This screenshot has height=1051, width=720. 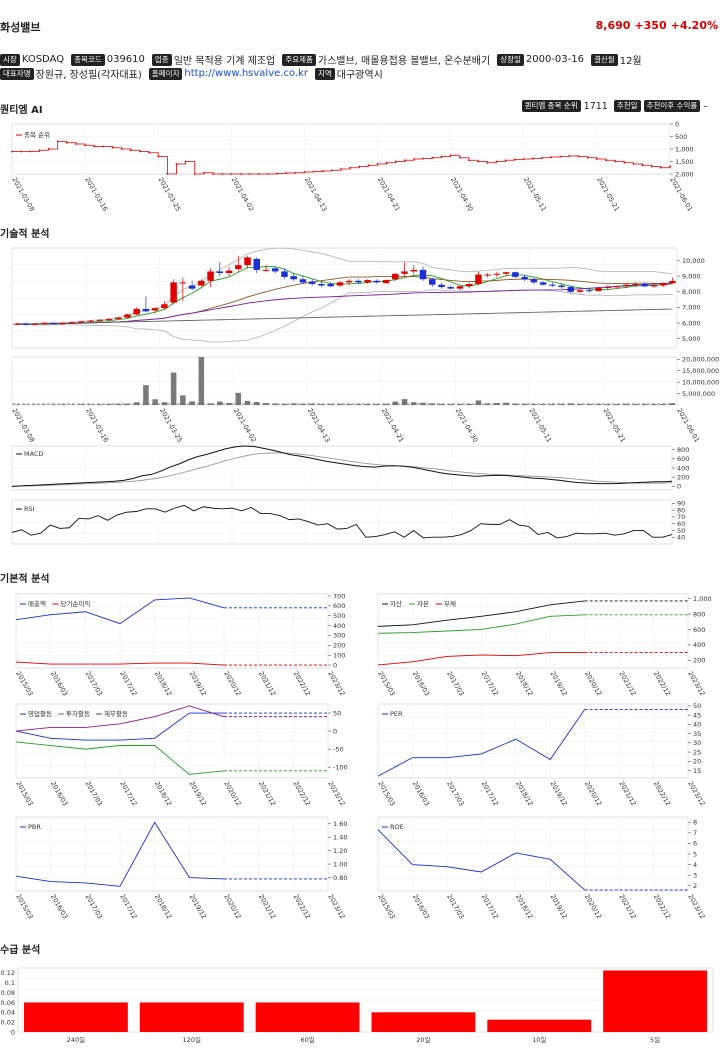 What do you see at coordinates (386, 683) in the screenshot?
I see `assets-x-tick-label: 2015/03` at bounding box center [386, 683].